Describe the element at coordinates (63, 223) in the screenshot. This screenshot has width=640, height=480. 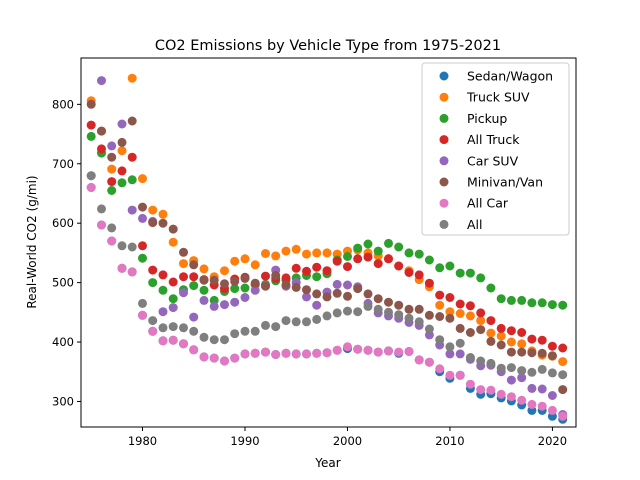
I see `y-tick-label: 600` at that location.